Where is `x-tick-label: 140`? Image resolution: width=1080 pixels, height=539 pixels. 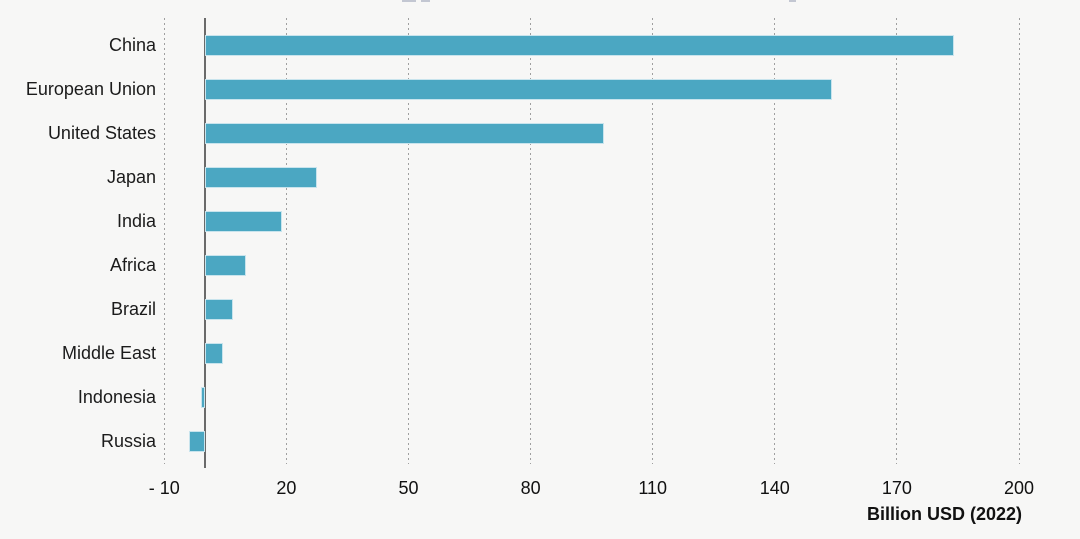 x-tick-label: 140 is located at coordinates (774, 488).